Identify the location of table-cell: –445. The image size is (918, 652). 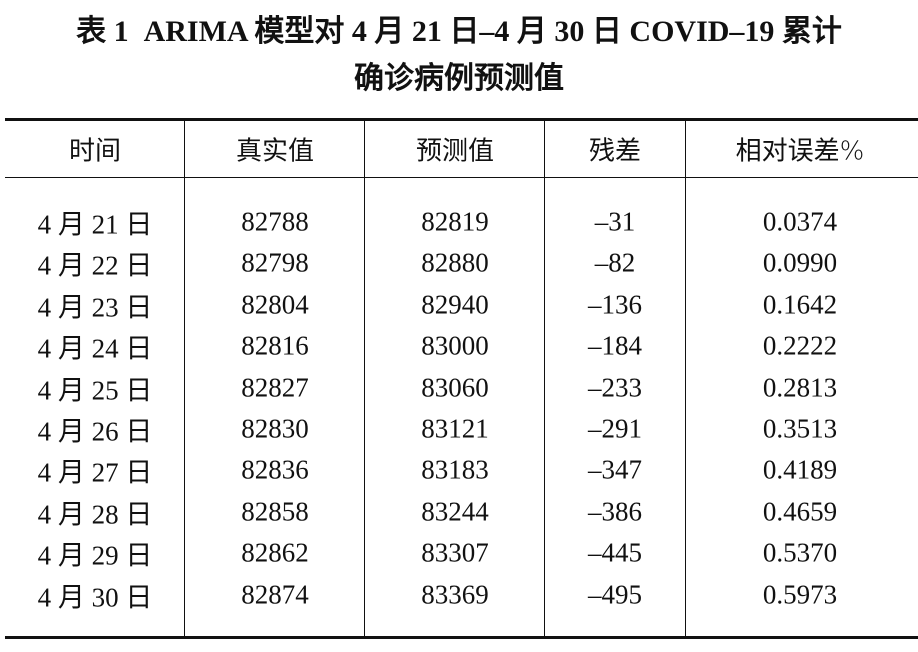
(615, 552).